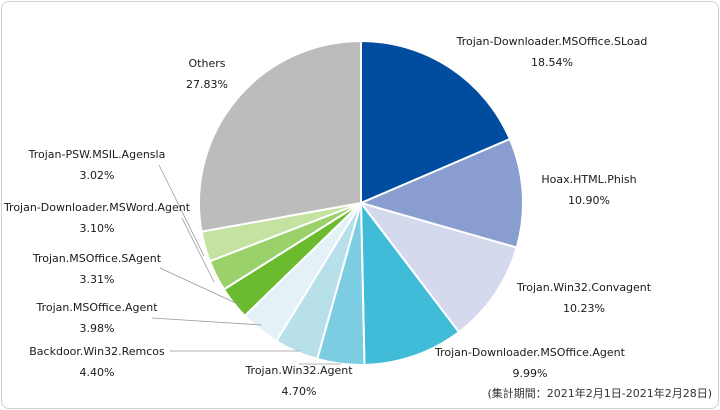 The height and width of the screenshot is (410, 720). Describe the element at coordinates (298, 370) in the screenshot. I see `slice-label-trojan-win32-agent: Trojan.Win32.Agent` at that location.